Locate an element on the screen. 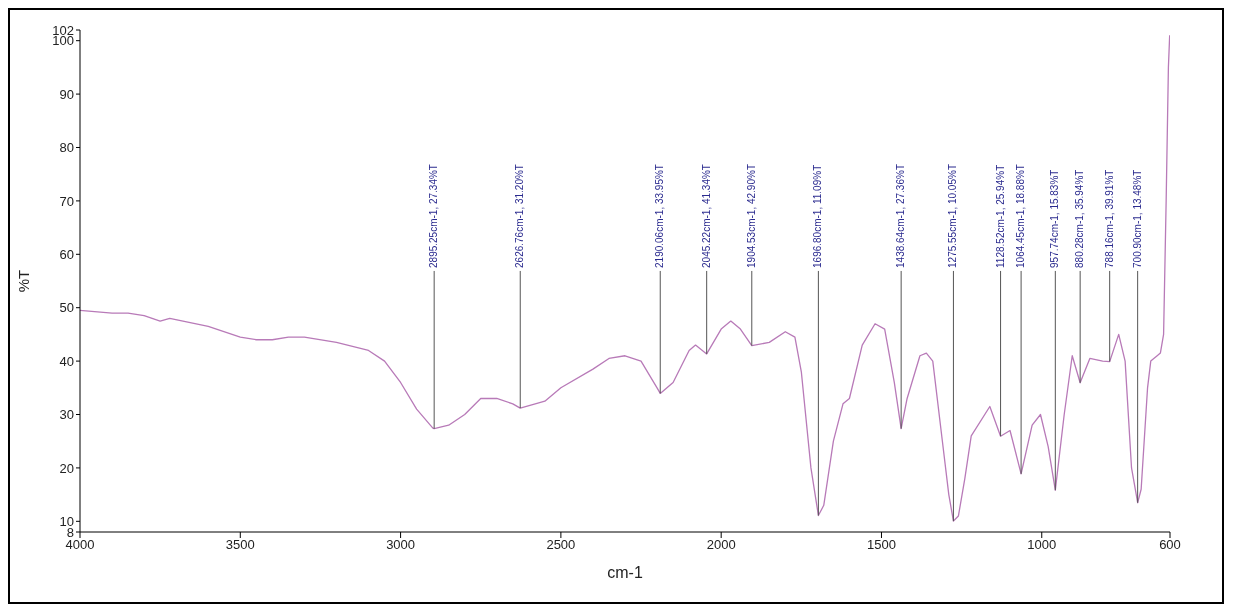 This screenshot has width=1236, height=612. annotation: 1438.64cm-1, 27.36%T is located at coordinates (901, 216).